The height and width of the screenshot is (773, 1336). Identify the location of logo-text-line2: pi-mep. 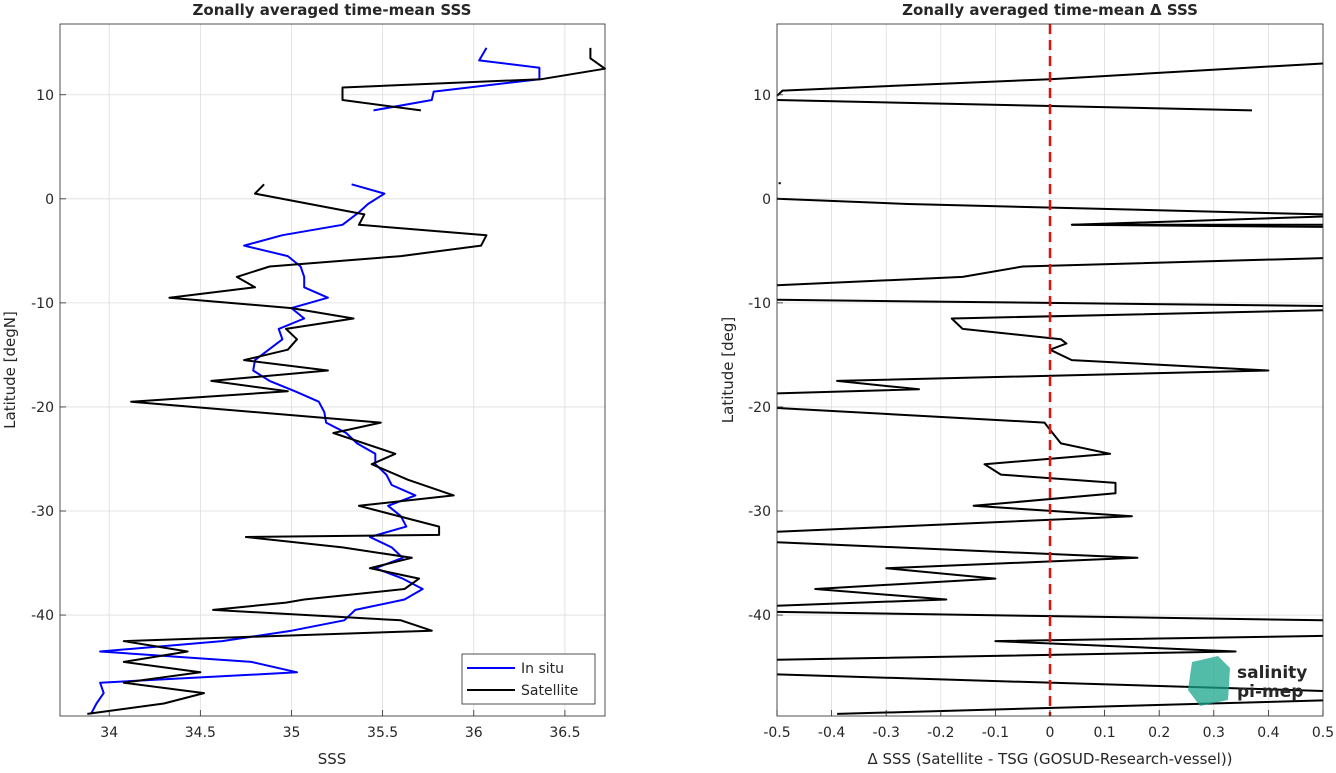
(1270, 692).